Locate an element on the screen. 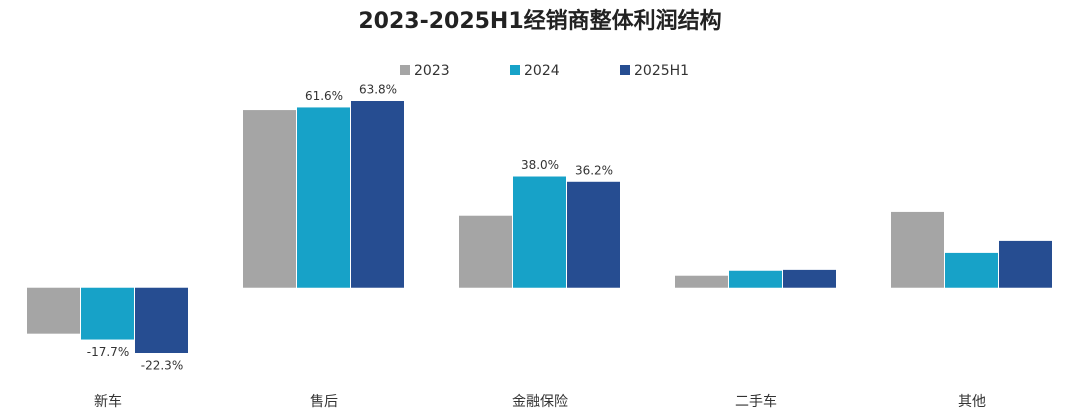  legend-label: 2024 is located at coordinates (542, 71).